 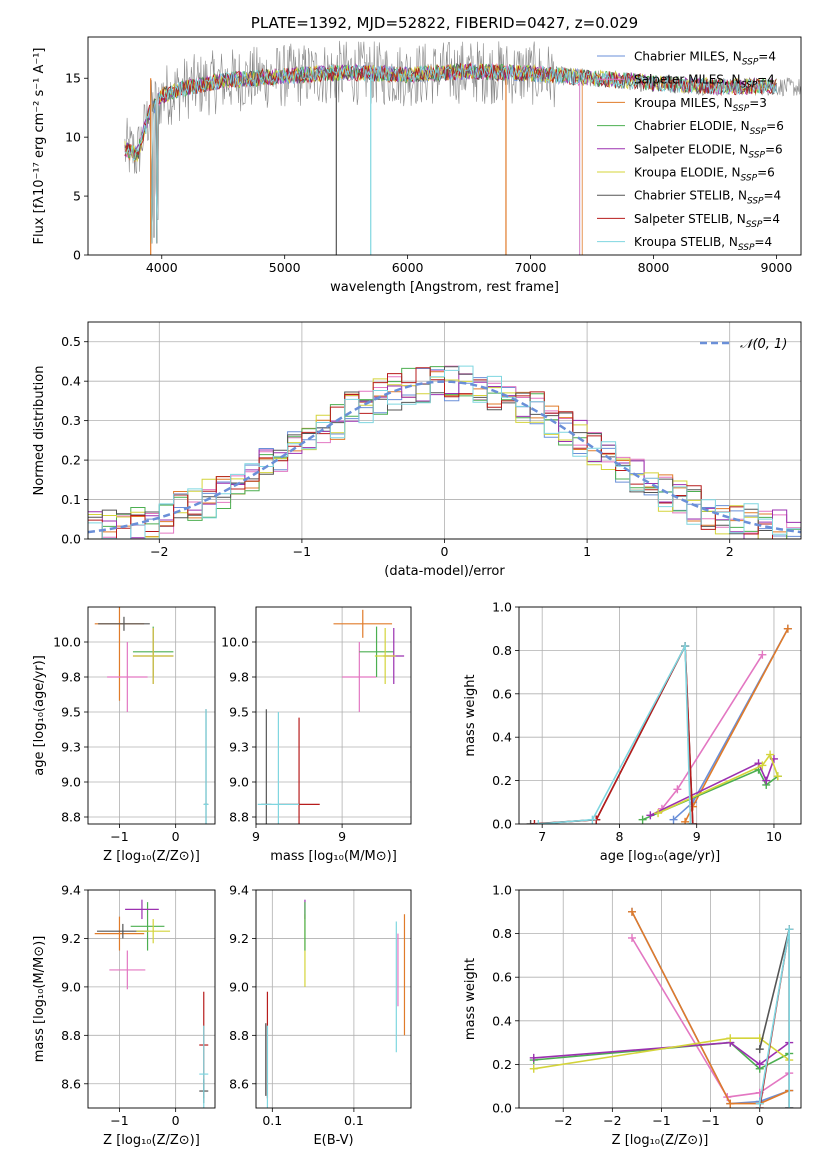 I want to click on y-axis-label: mass weight, so click(x=470, y=999).